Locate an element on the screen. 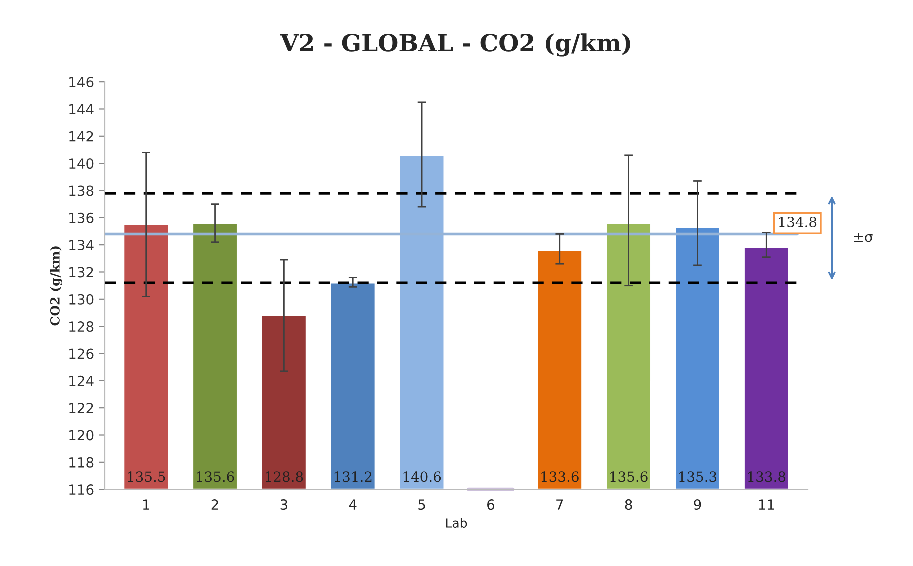 Image resolution: width=913 pixels, height=566 pixels. y-tick-label: 120 is located at coordinates (82, 435).